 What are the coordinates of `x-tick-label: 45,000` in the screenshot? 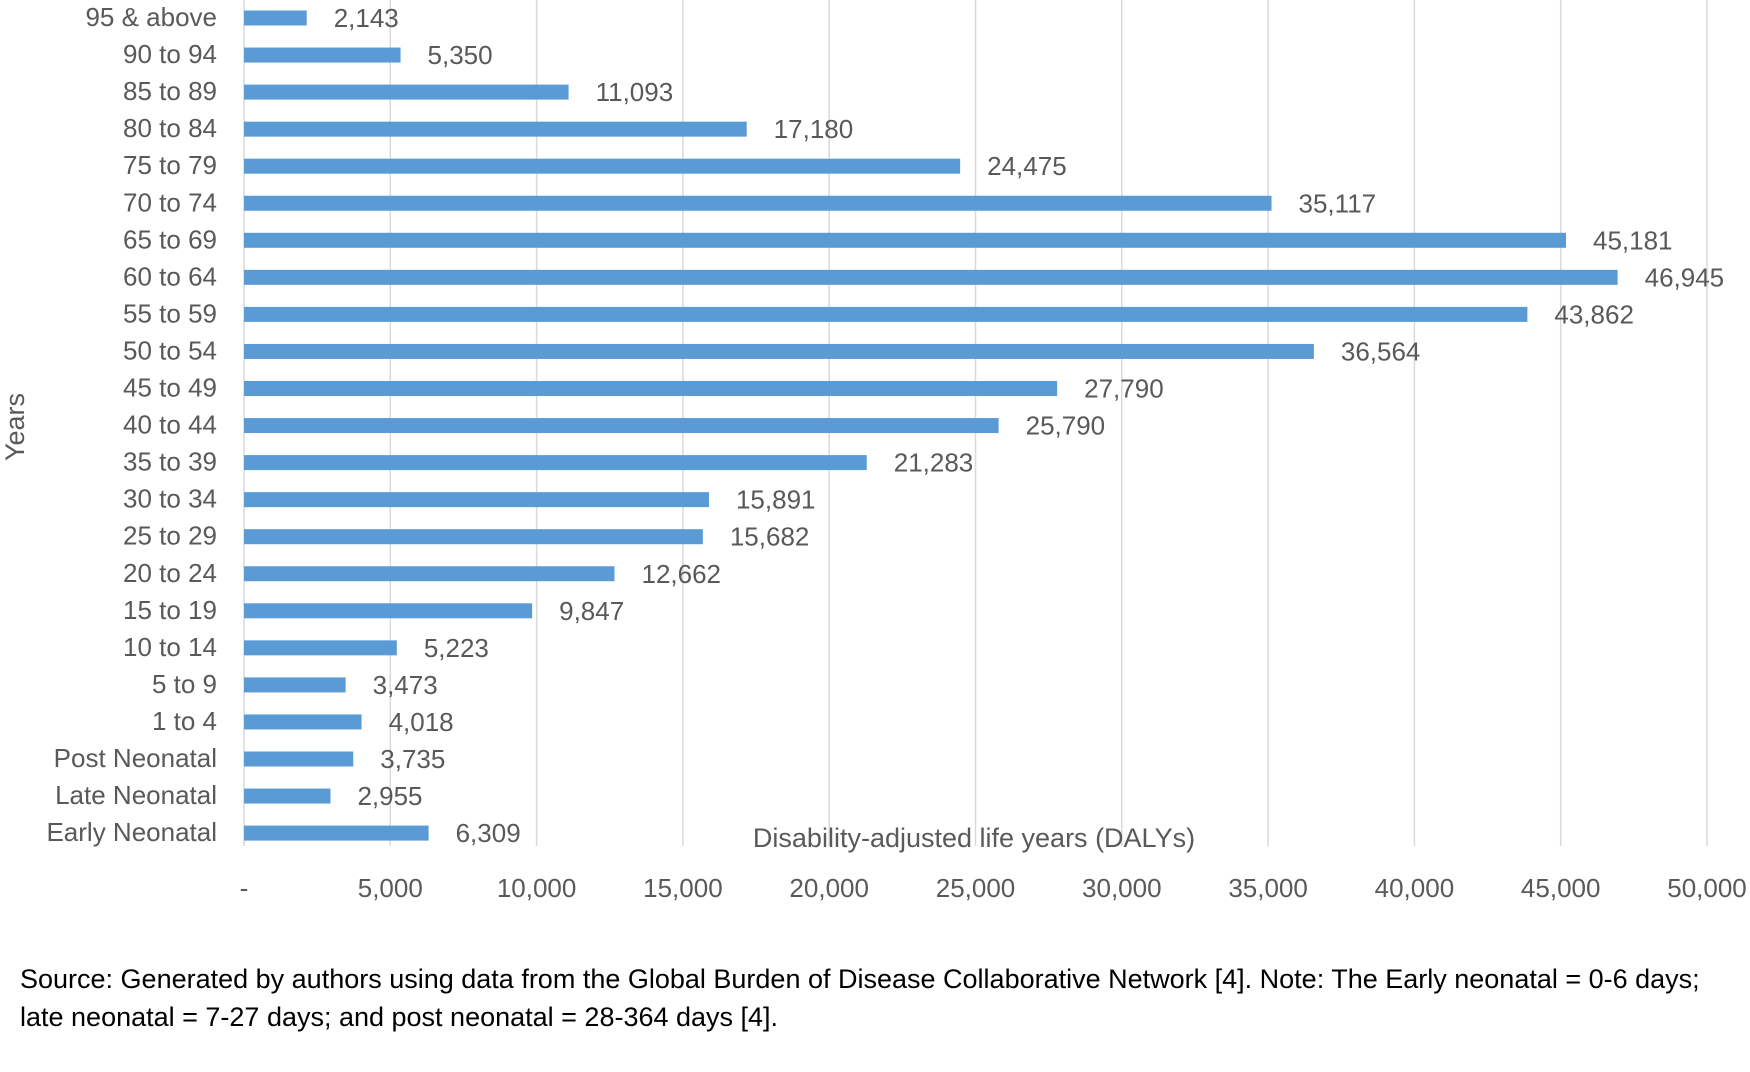 It's located at (1561, 888).